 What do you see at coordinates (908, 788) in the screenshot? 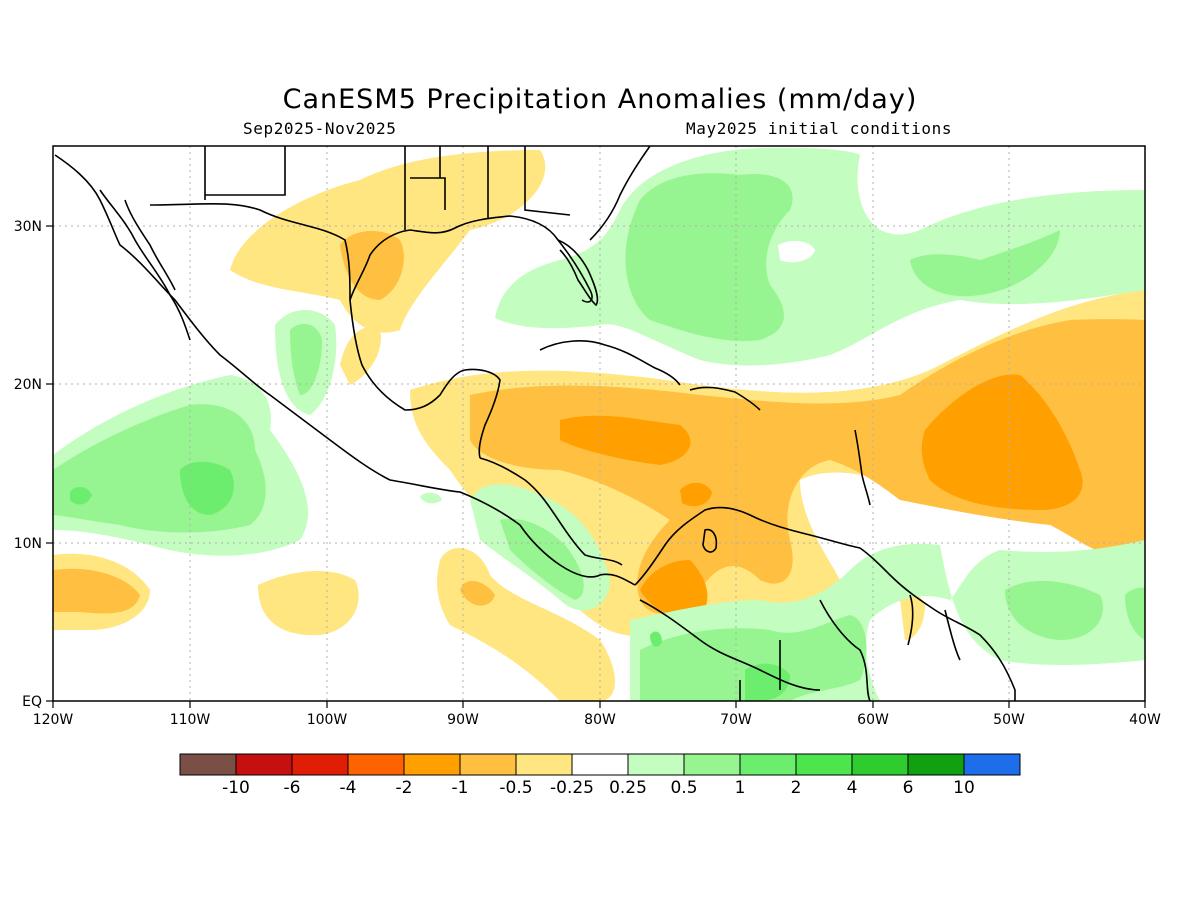
I see `colorbar-label: 6` at bounding box center [908, 788].